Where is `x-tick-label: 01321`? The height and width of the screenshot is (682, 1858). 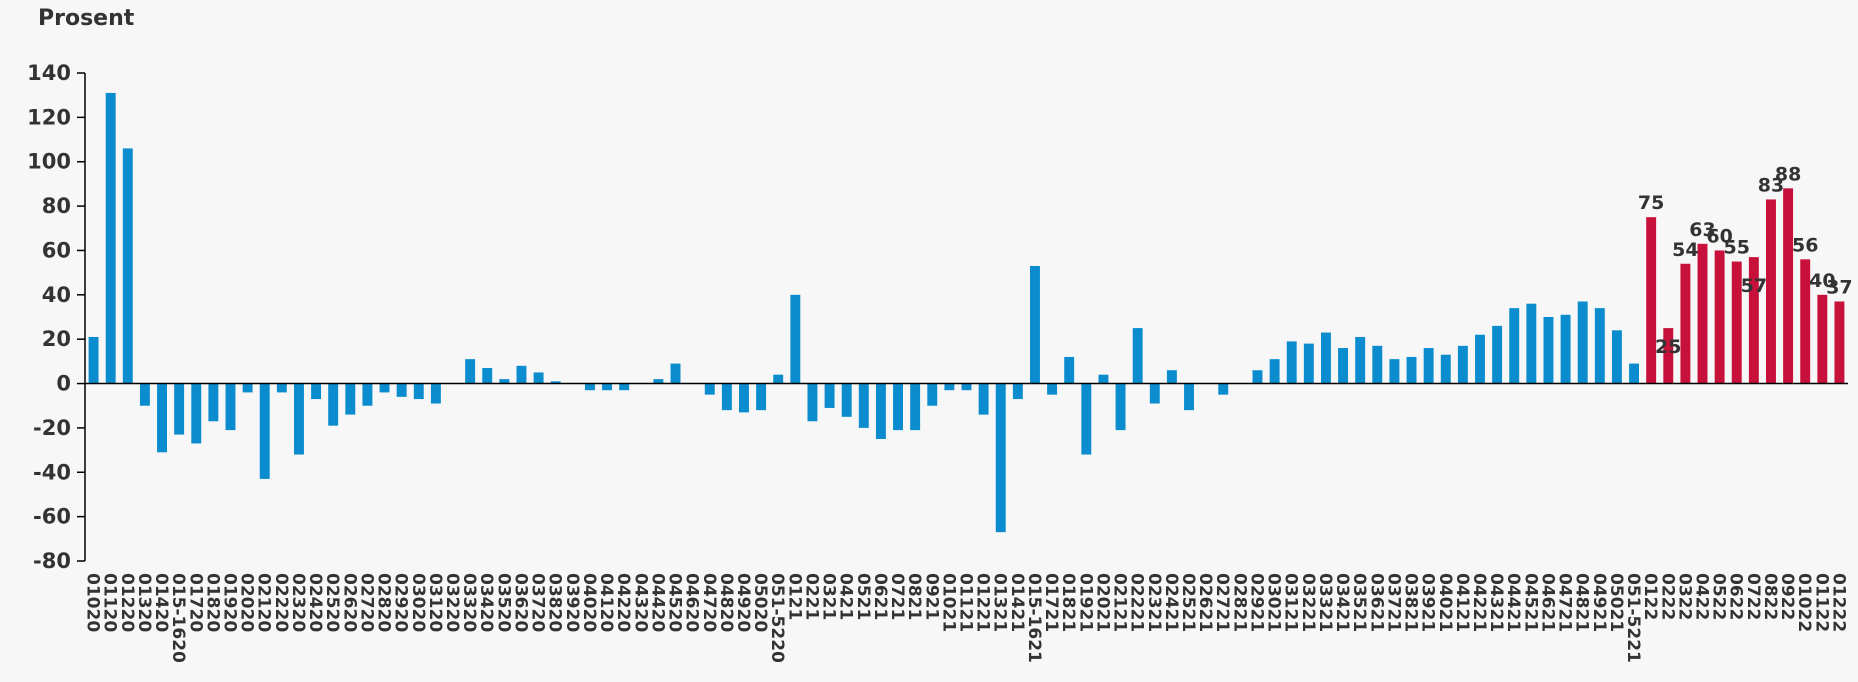
x-tick-label: 01321 is located at coordinates (1000, 602).